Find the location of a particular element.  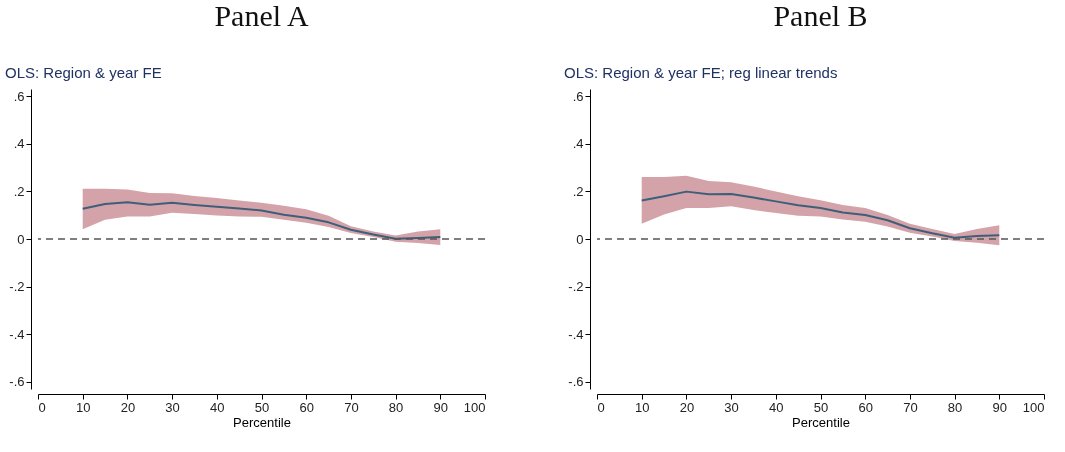

chart-subtitle: OLS: Region & year FE is located at coordinates (83, 72).